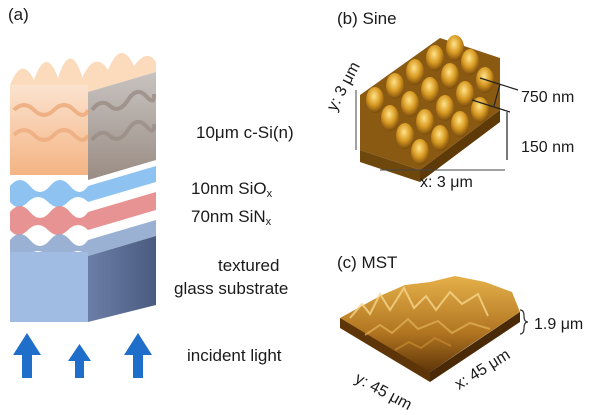 This screenshot has height=415, width=601. What do you see at coordinates (83, 240) in the screenshot?
I see `glass-texture` at bounding box center [83, 240].